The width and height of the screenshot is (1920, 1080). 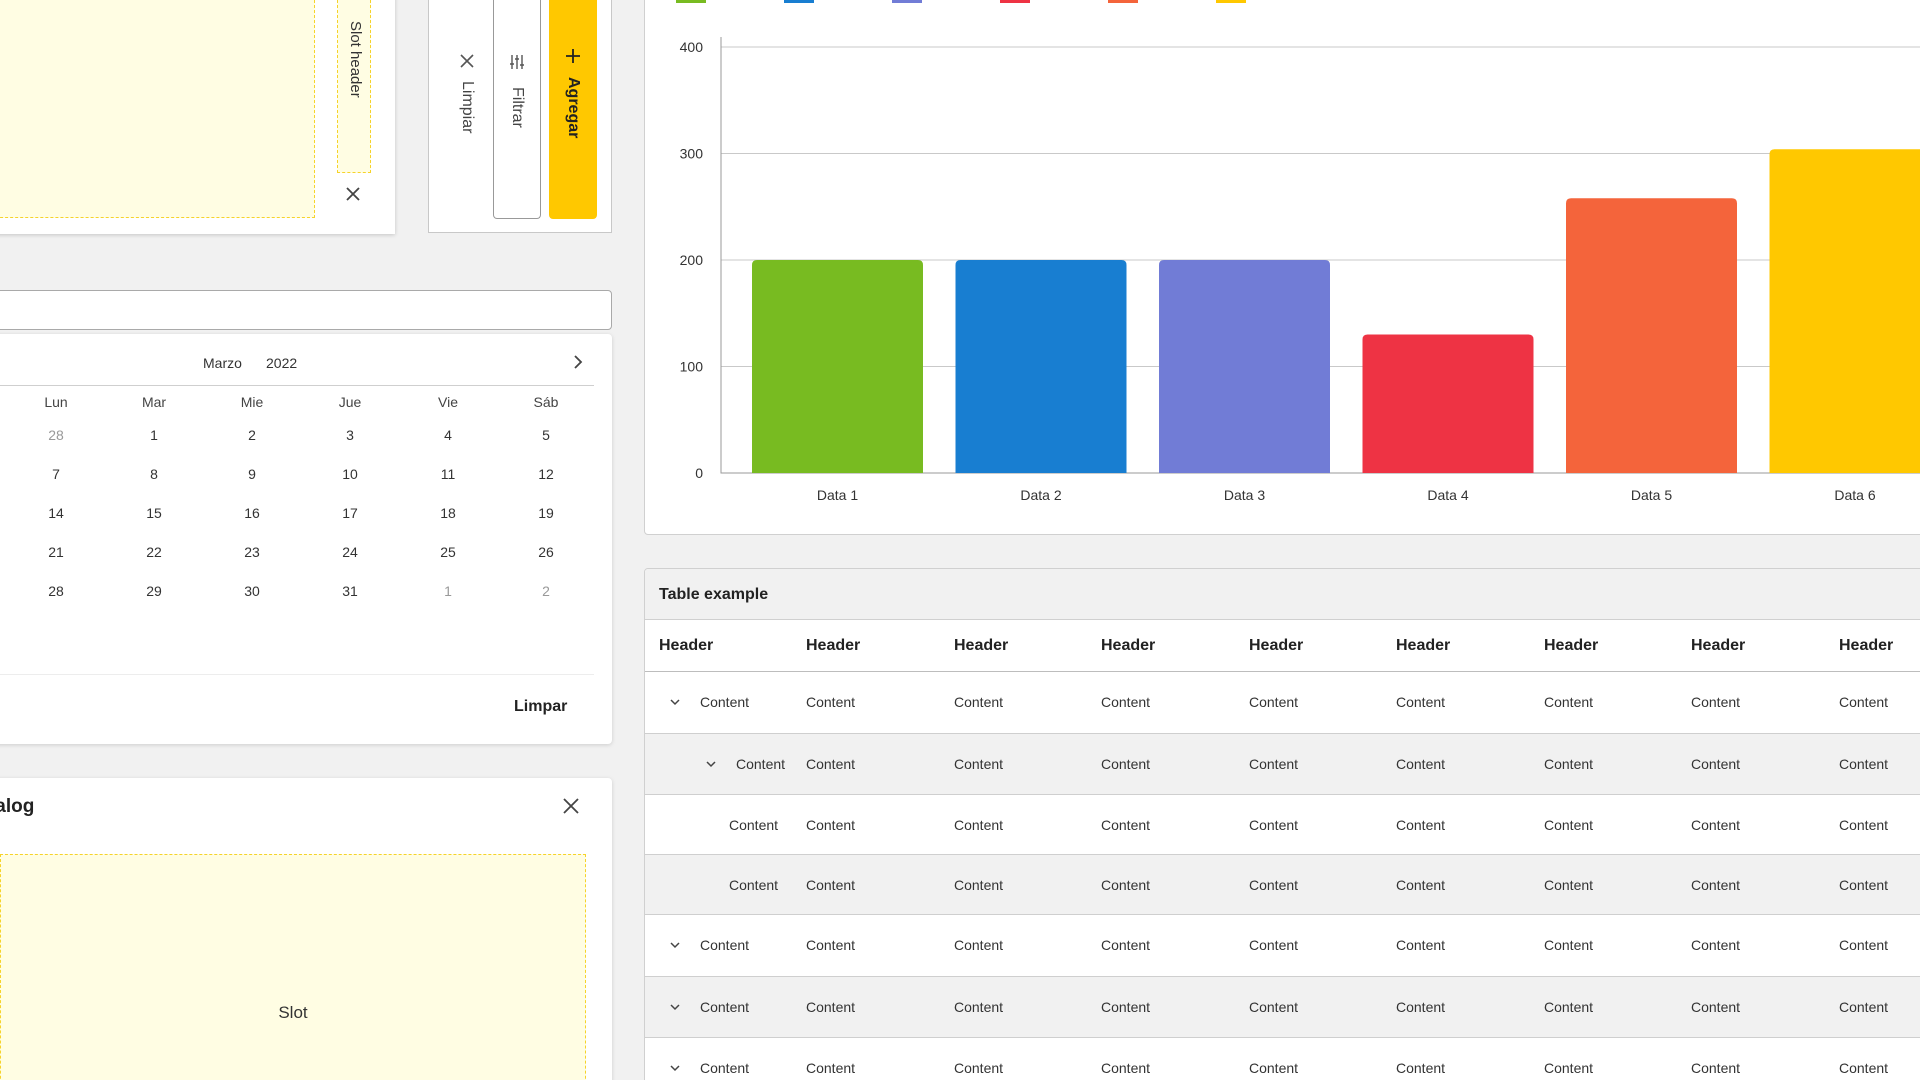 What do you see at coordinates (350, 552) in the screenshot?
I see `calendar-day: 24` at bounding box center [350, 552].